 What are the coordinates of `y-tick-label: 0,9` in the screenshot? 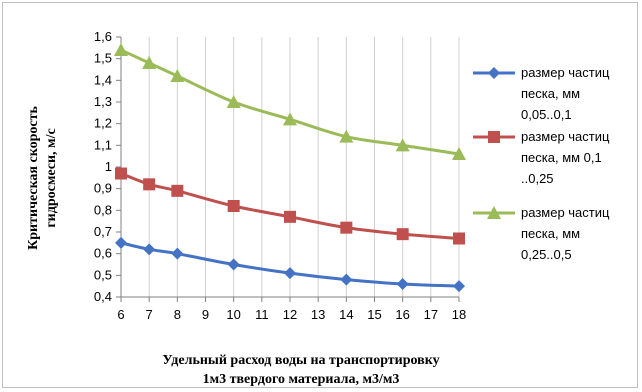 It's located at (103, 188).